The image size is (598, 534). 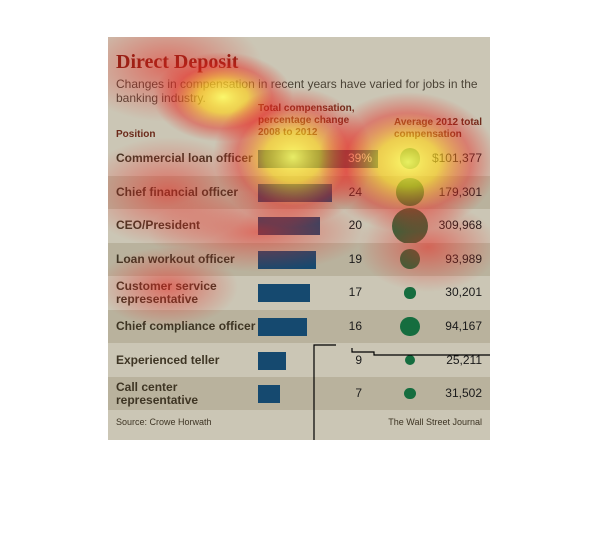 I want to click on chart-title: Direct Deposit, so click(x=177, y=62).